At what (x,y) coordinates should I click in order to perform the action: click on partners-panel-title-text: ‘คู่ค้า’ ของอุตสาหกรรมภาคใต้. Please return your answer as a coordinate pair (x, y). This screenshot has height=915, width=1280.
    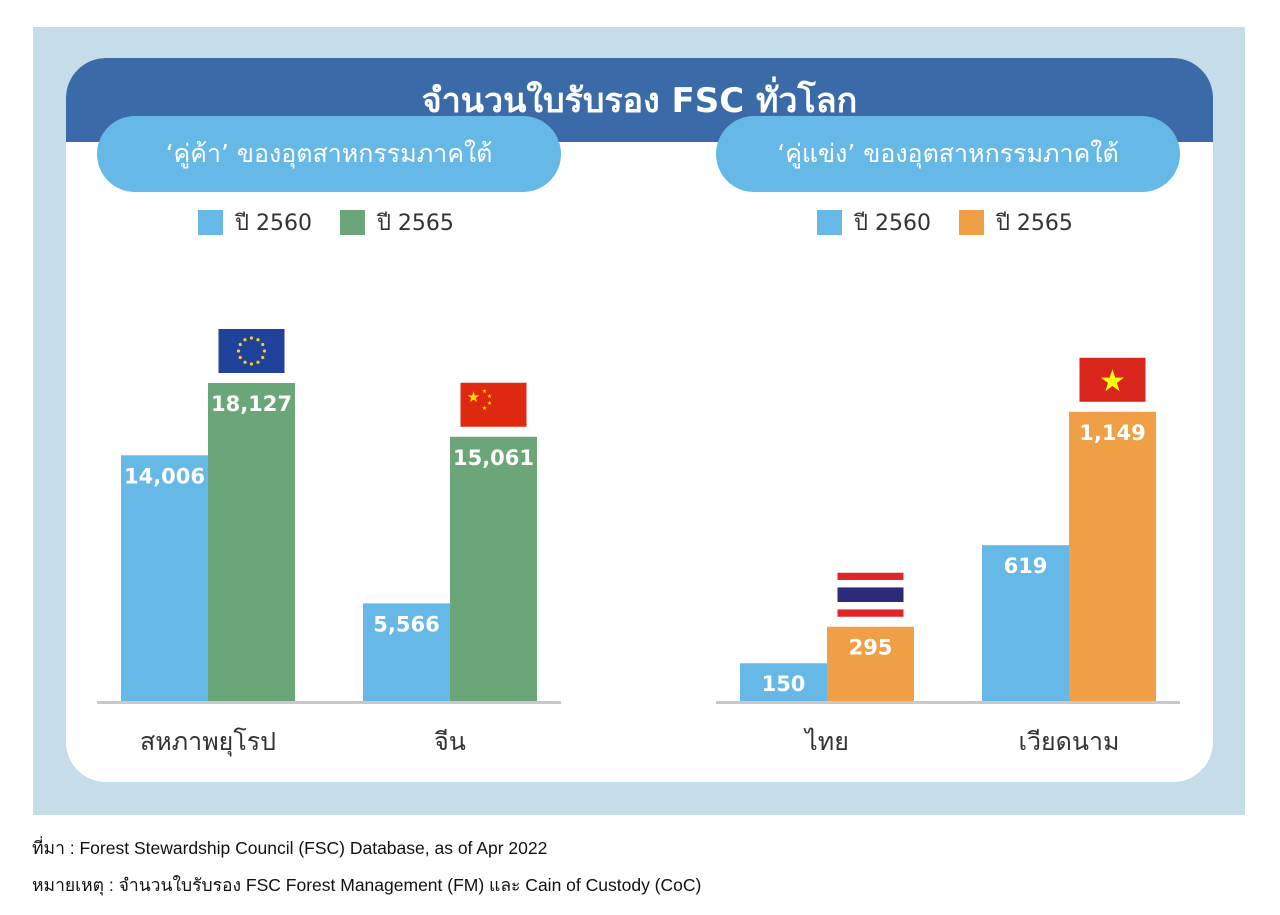
    Looking at the image, I should click on (329, 153).